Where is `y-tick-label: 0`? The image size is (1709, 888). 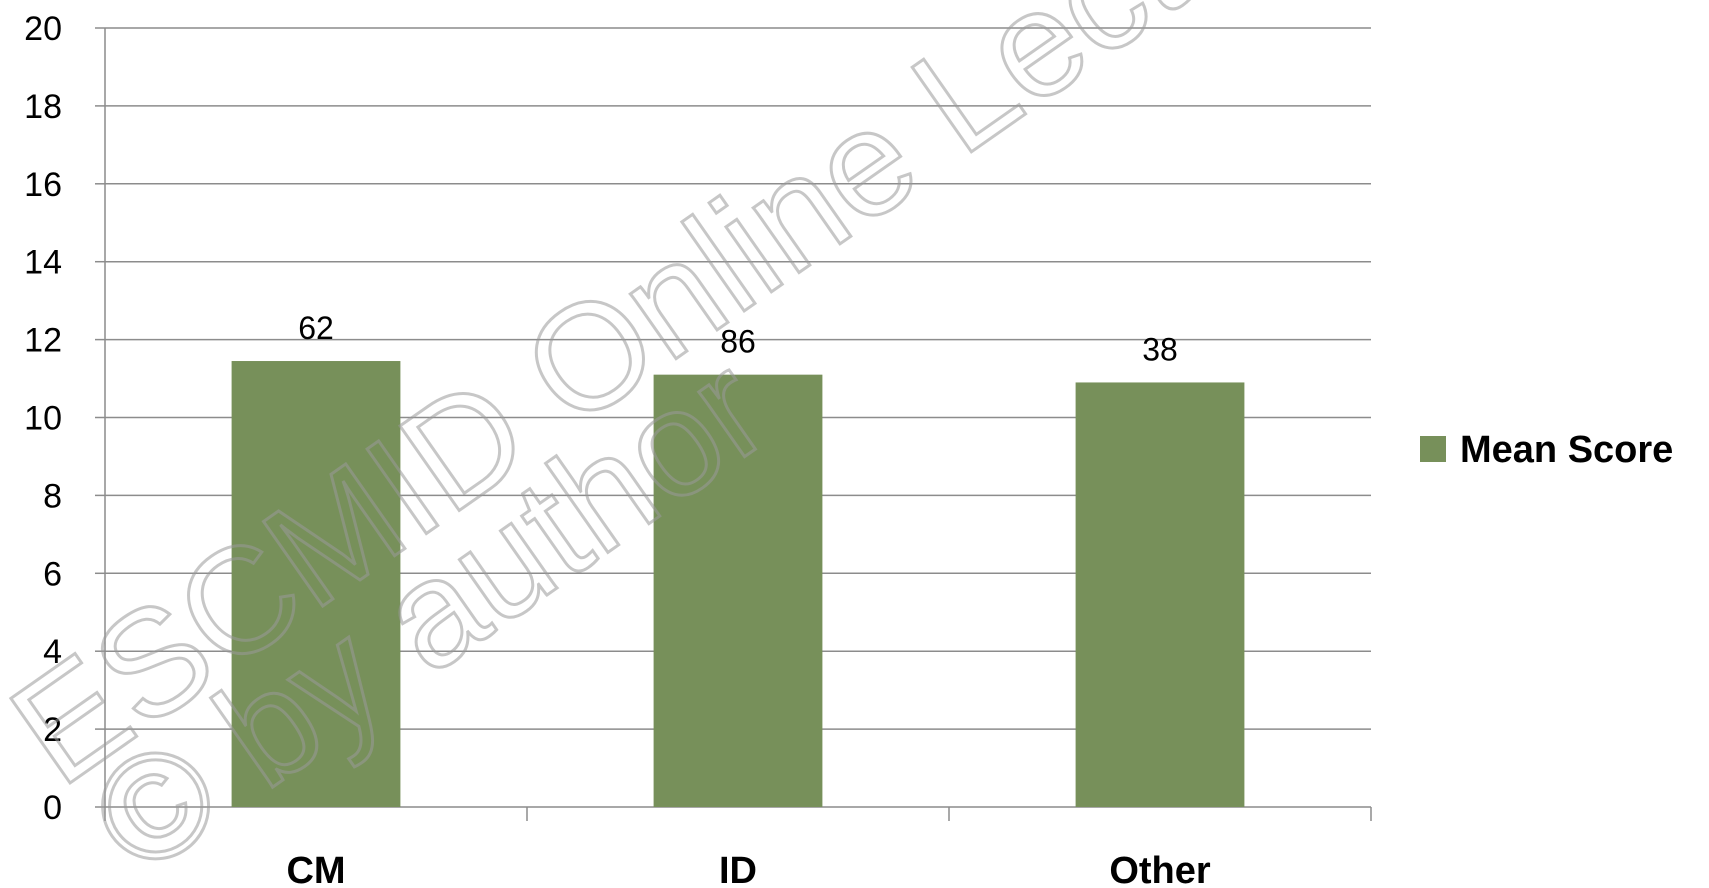 y-tick-label: 0 is located at coordinates (52, 808).